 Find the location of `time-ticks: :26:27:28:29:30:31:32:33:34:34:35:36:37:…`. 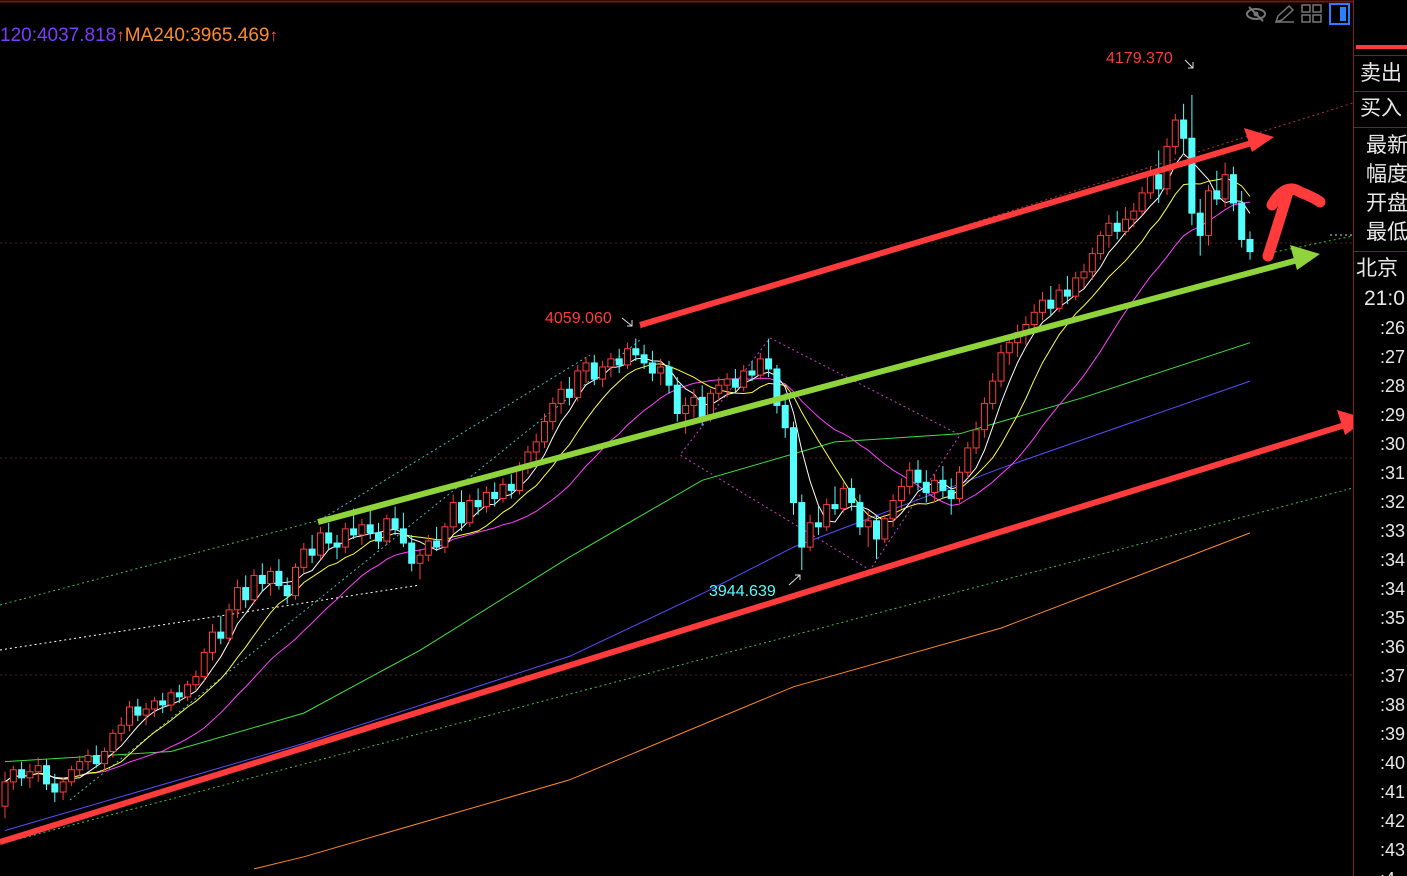

time-ticks: :26:27:28:29:30:31:32:33:34:34:35:36:37:… is located at coordinates (1379, 595).